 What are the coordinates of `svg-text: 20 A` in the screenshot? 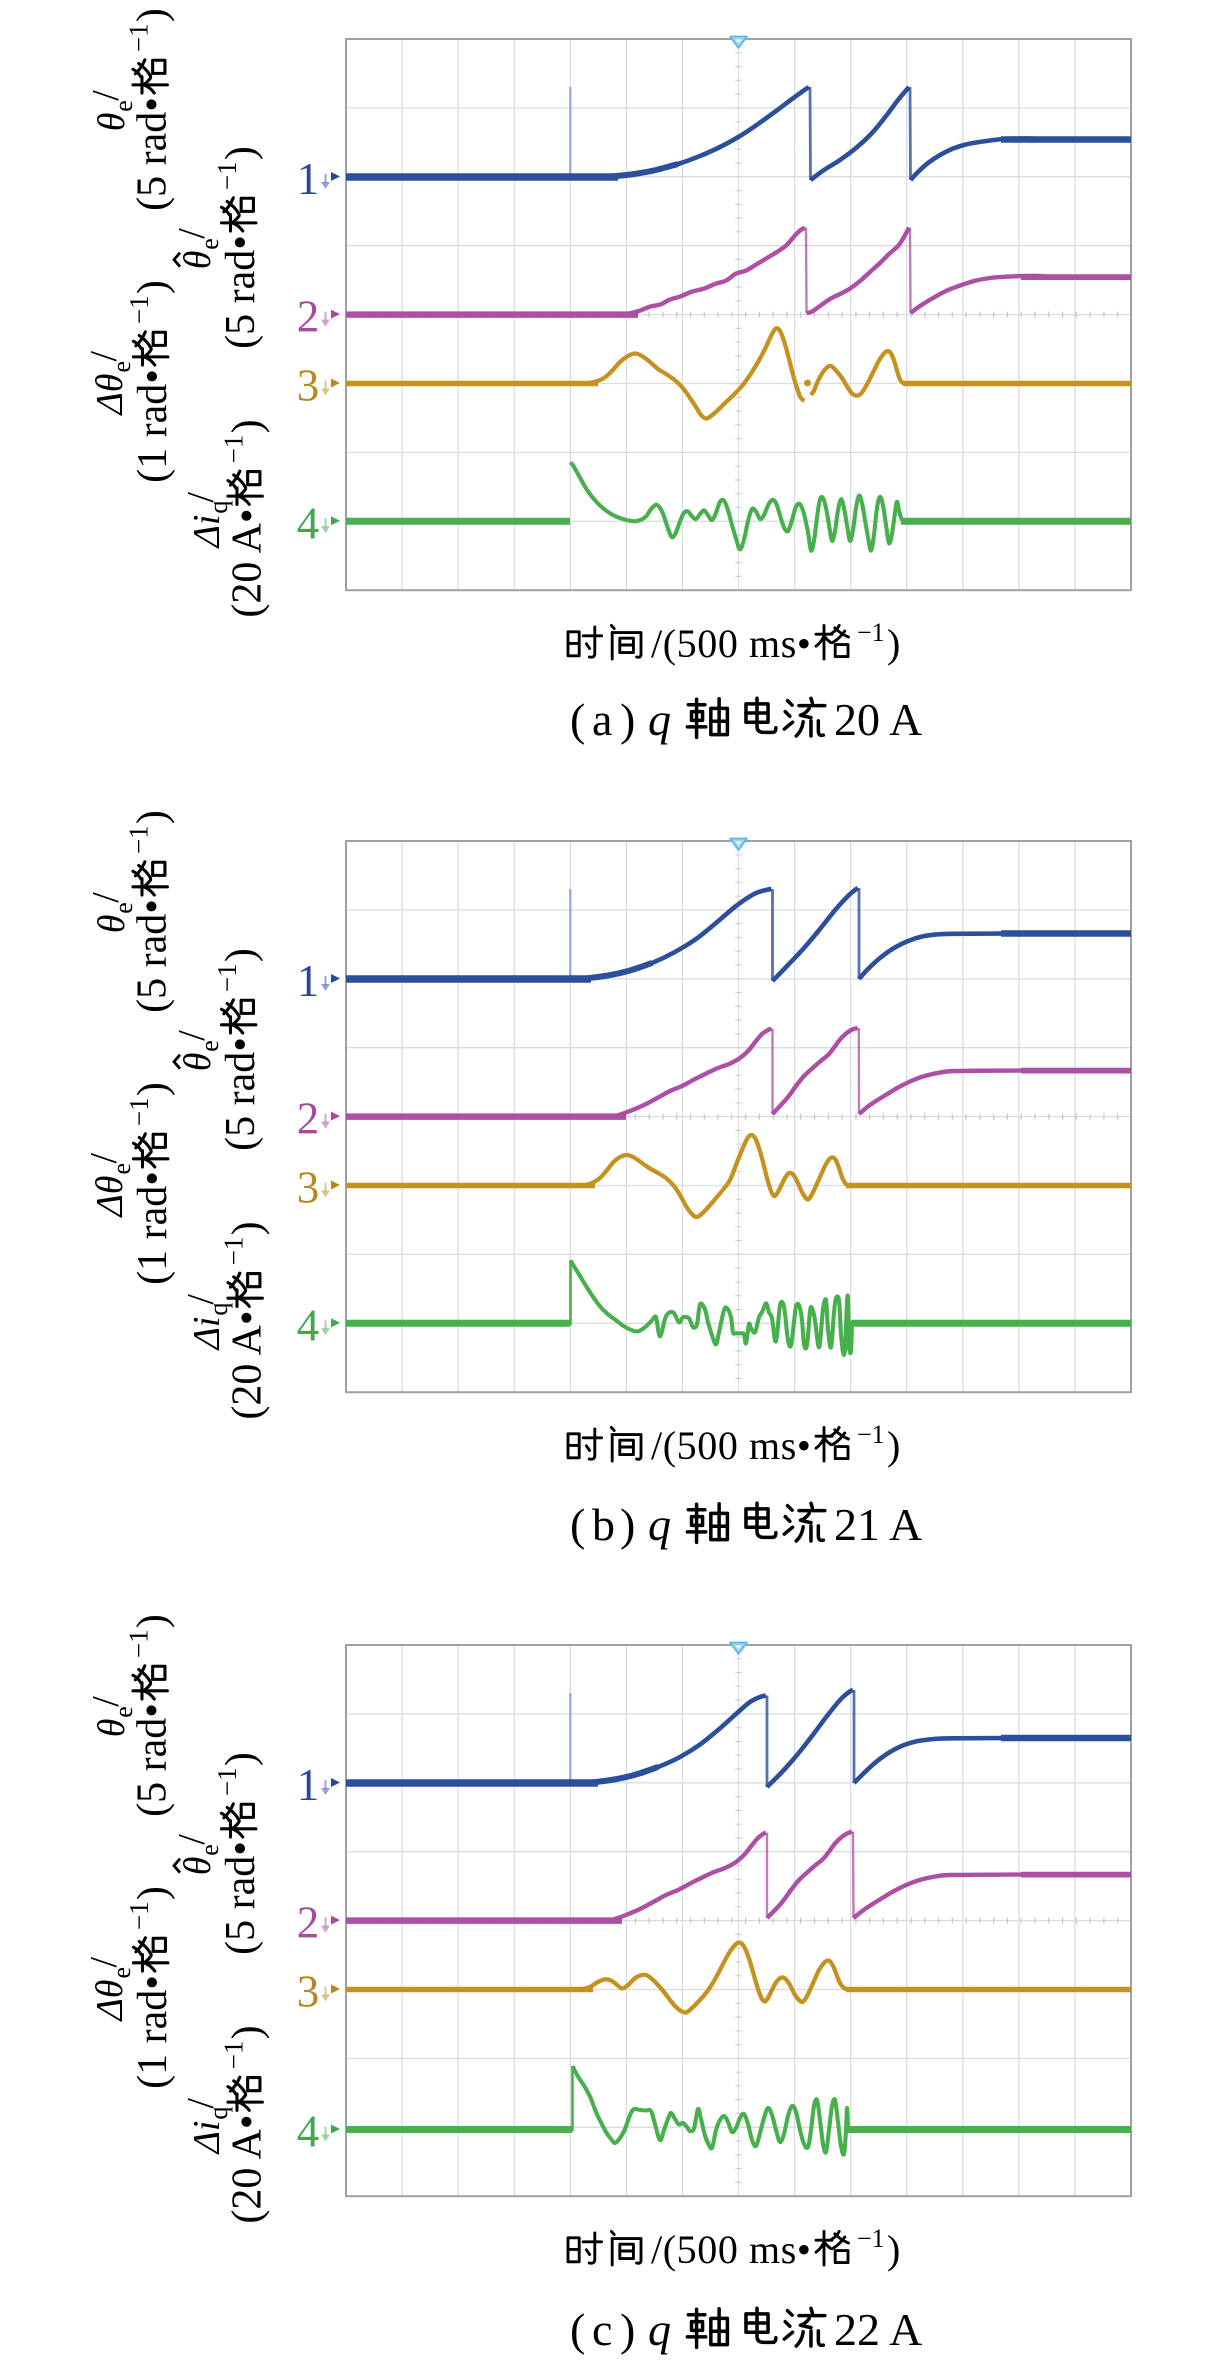 It's located at (878, 719).